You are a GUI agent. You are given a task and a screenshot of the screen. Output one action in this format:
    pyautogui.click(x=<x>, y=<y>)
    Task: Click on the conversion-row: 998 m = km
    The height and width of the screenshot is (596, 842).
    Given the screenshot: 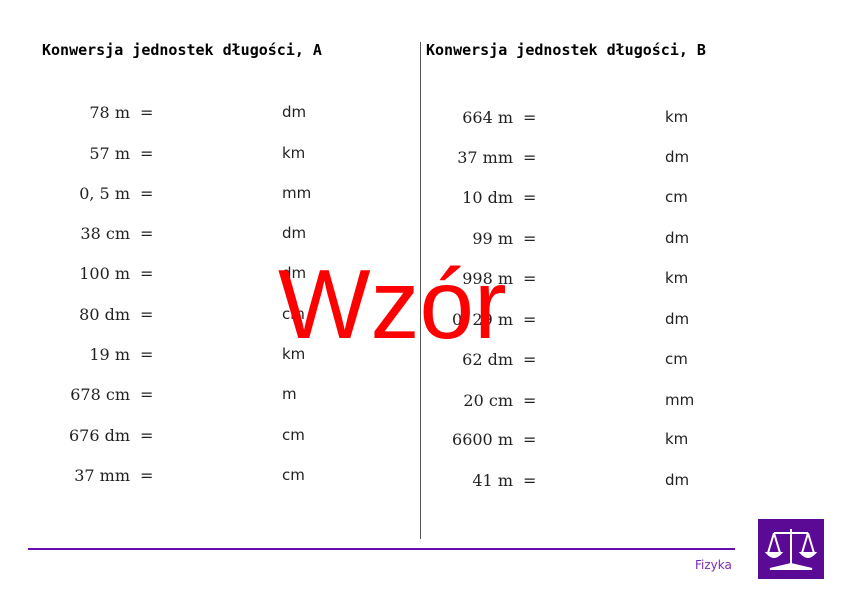 What is the action you would take?
    pyautogui.click(x=421, y=279)
    